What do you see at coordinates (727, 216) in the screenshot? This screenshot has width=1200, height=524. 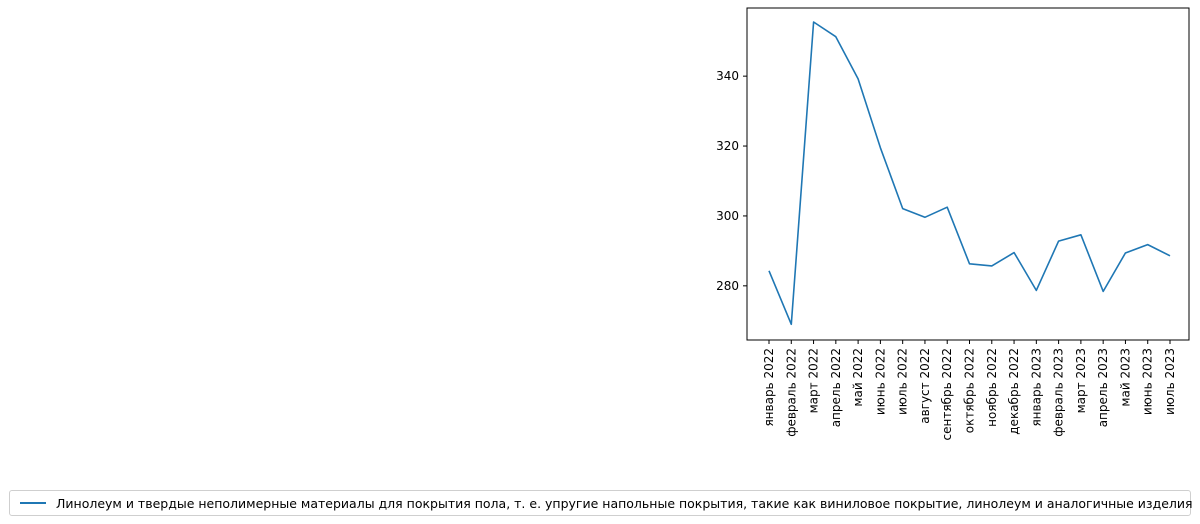 I see `y-tick-label: 300` at bounding box center [727, 216].